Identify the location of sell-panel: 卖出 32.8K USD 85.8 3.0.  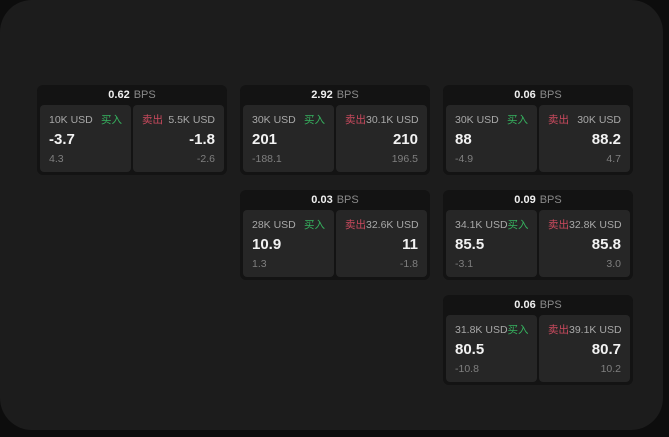
(584, 243).